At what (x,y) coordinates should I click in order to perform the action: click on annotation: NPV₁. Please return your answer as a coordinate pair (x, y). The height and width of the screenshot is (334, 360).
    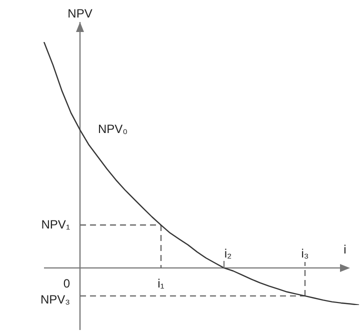
    Looking at the image, I should click on (55, 224).